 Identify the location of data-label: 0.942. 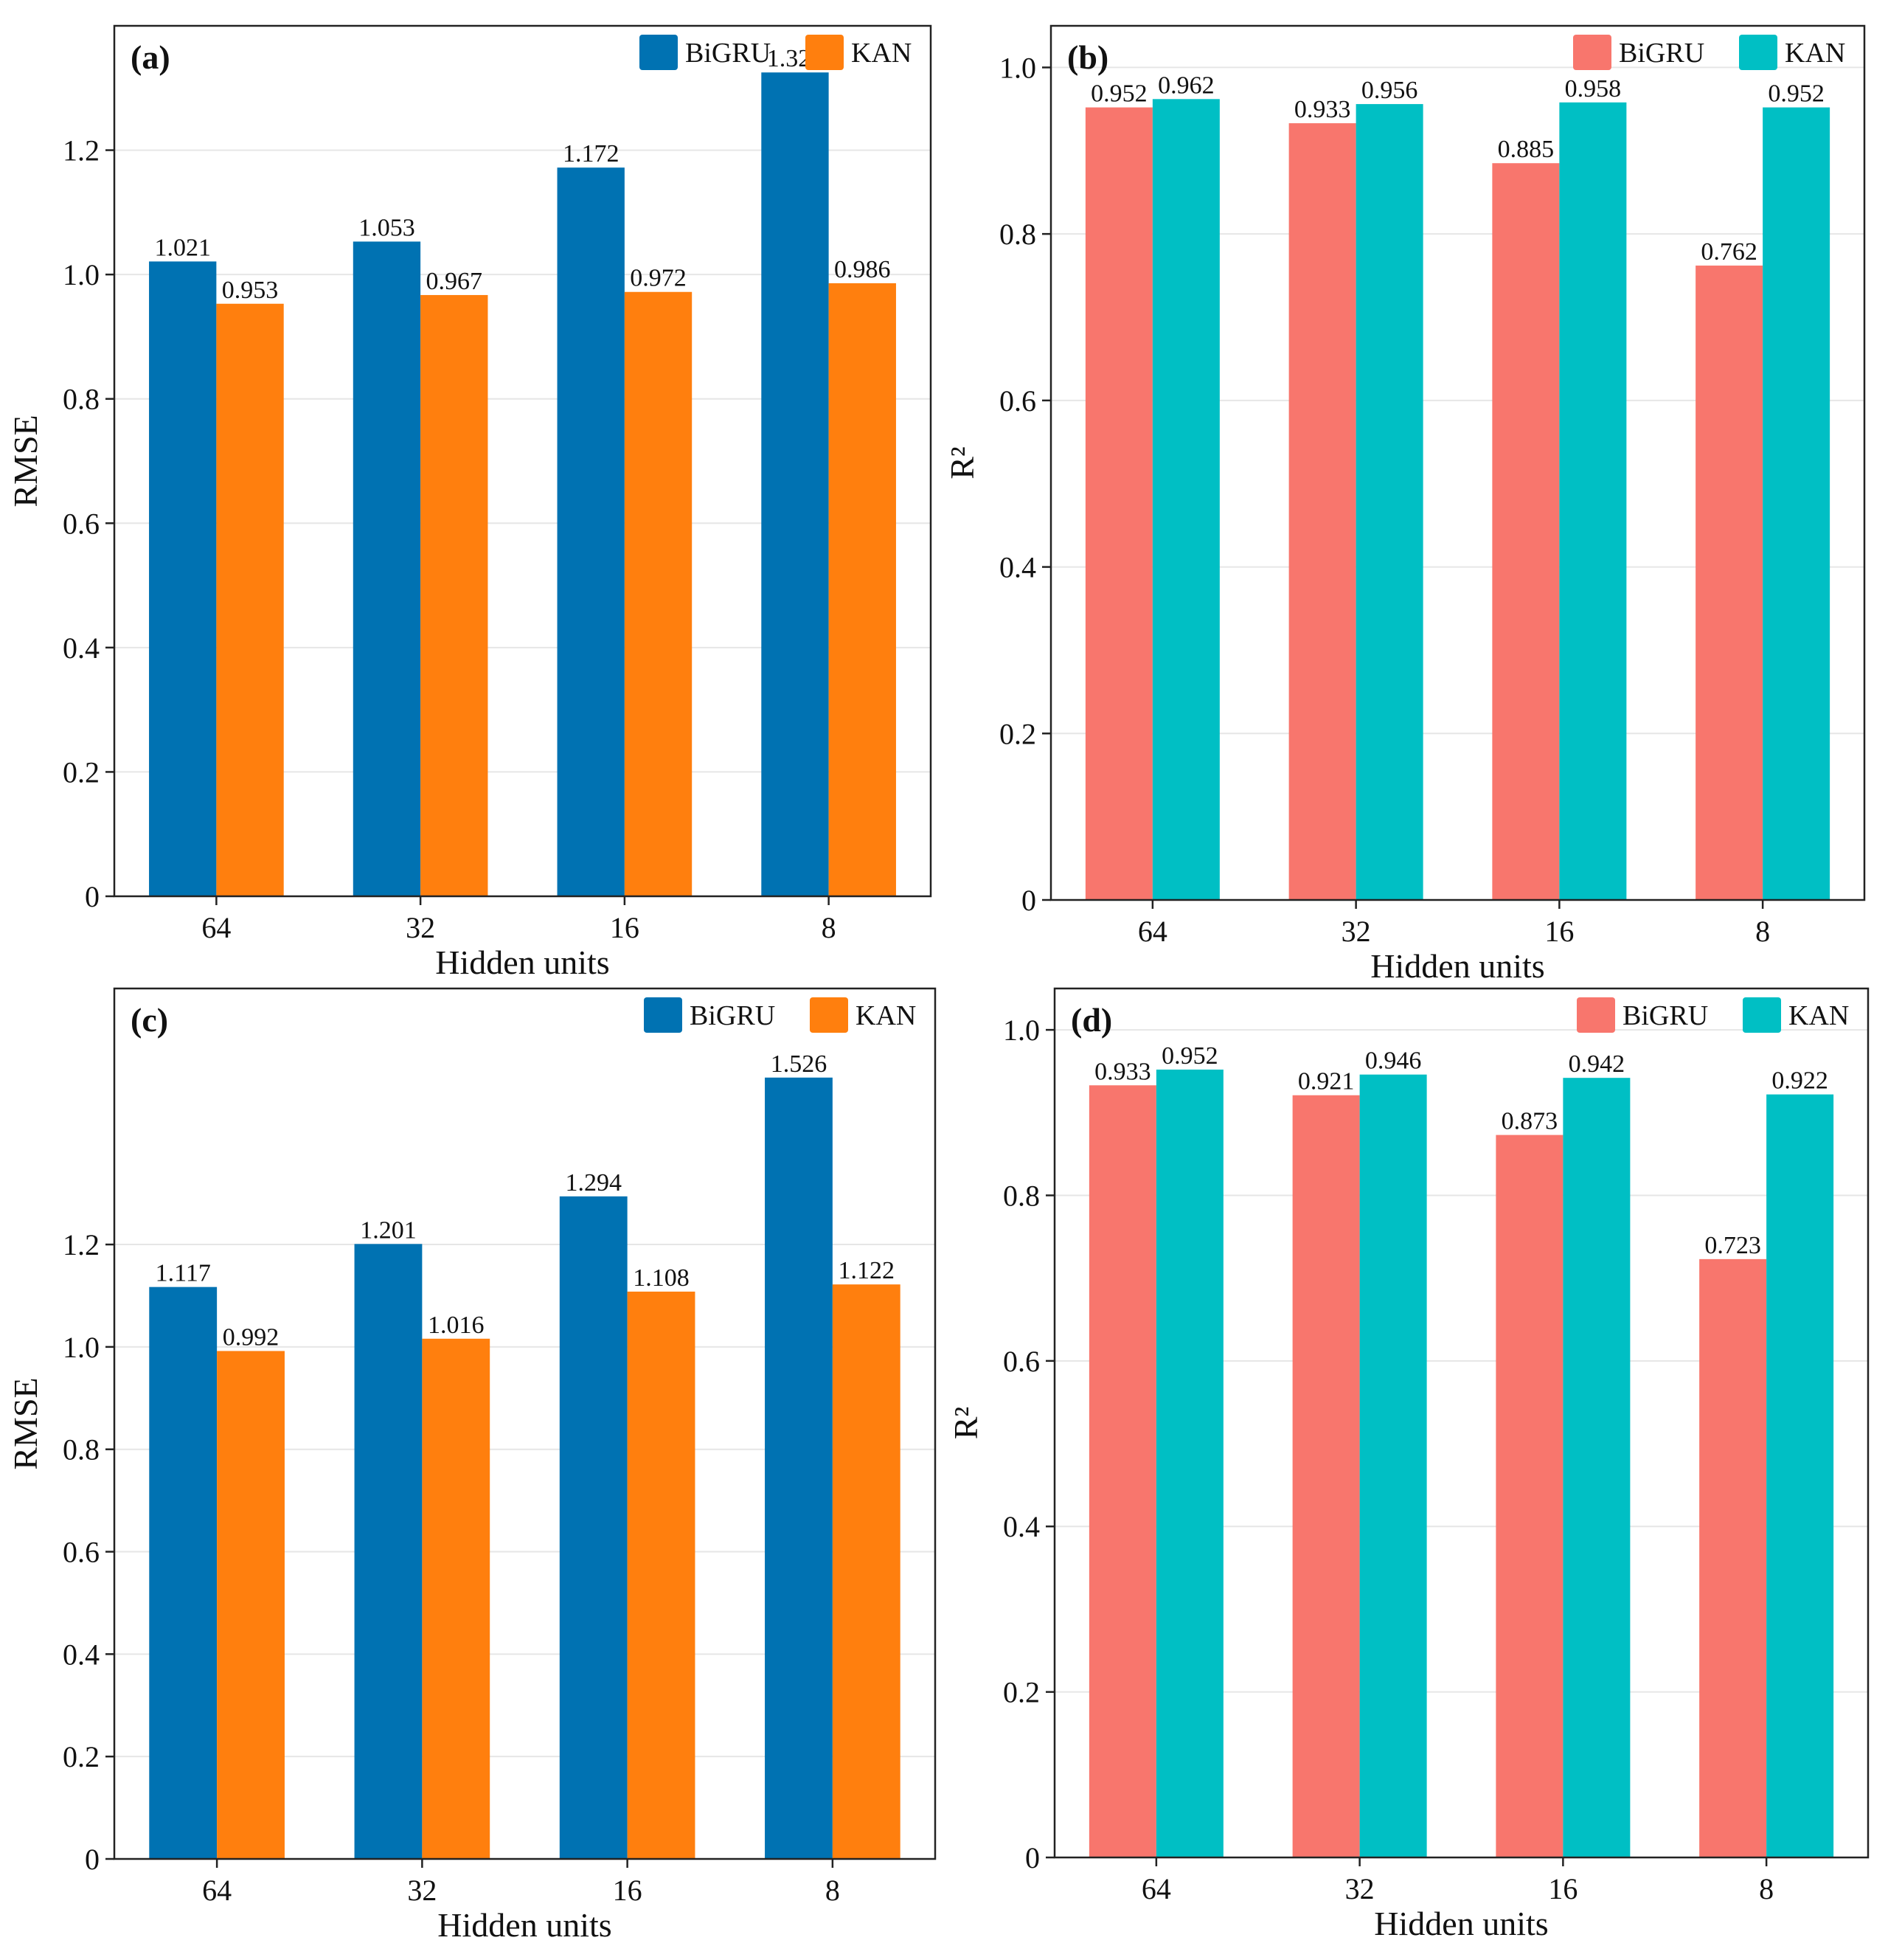
(1597, 1064).